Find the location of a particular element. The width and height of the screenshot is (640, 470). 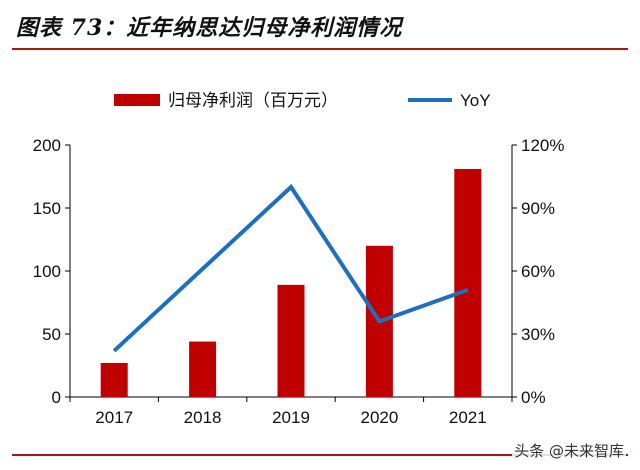

watermark: 头条 @未来智库 is located at coordinates (569, 450).